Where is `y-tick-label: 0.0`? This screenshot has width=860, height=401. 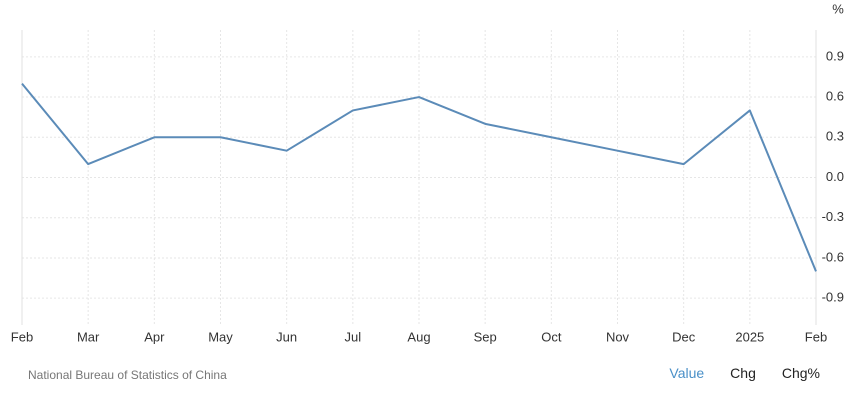
y-tick-label: 0.0 is located at coordinates (835, 176).